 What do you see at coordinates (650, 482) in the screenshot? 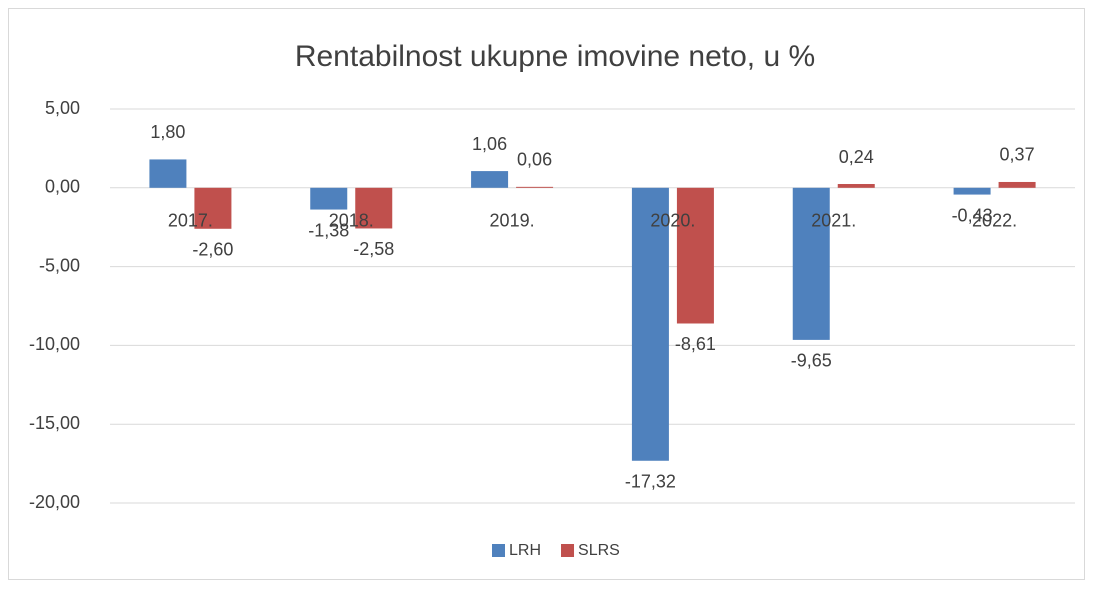
I see `value-label: -17,32` at bounding box center [650, 482].